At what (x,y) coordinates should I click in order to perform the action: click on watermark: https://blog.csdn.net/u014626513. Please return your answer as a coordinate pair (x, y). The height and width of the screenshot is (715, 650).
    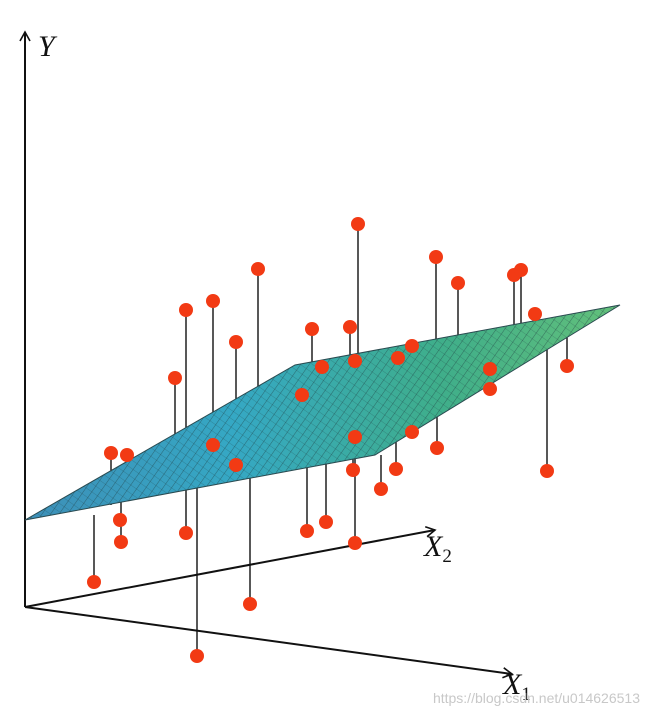
    Looking at the image, I should click on (536, 698).